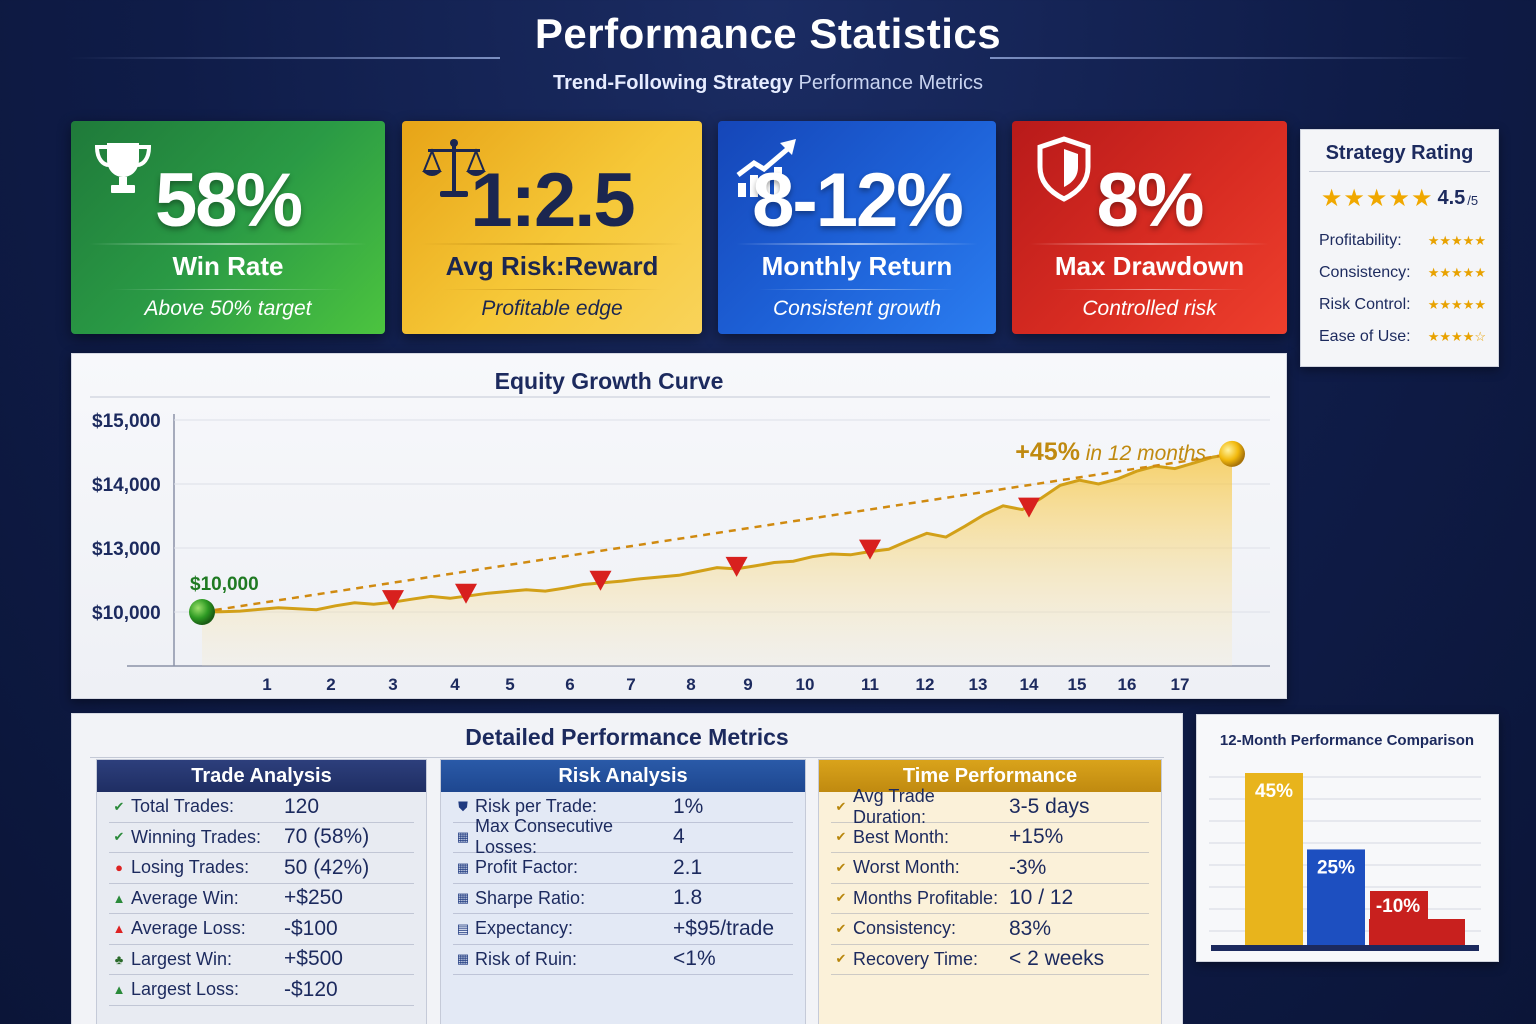  I want to click on metric-value: +$95/trade, so click(724, 928).